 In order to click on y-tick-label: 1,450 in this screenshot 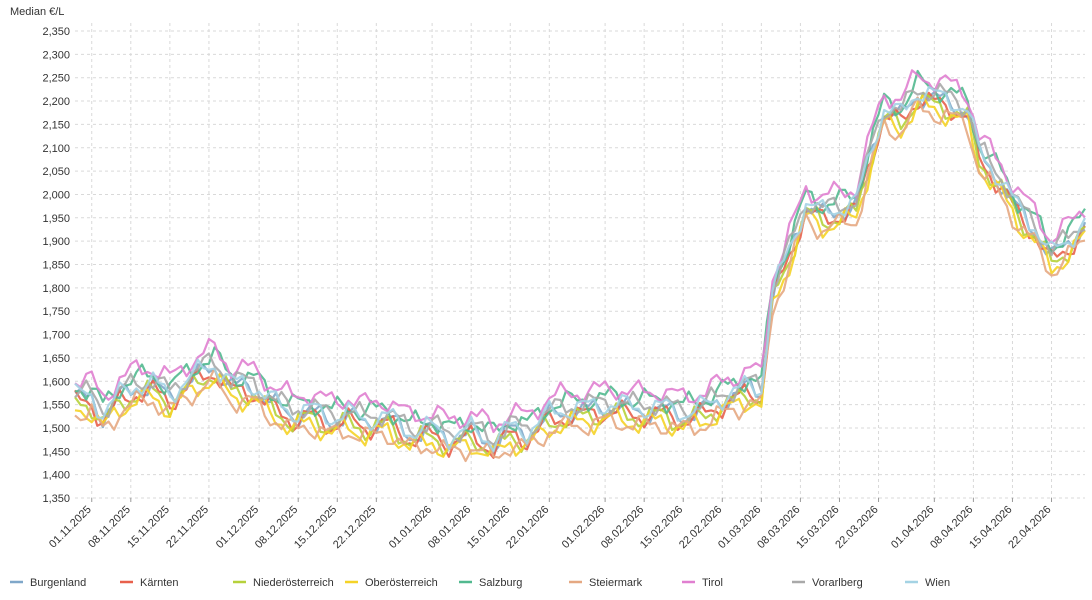, I will do `click(56, 452)`.